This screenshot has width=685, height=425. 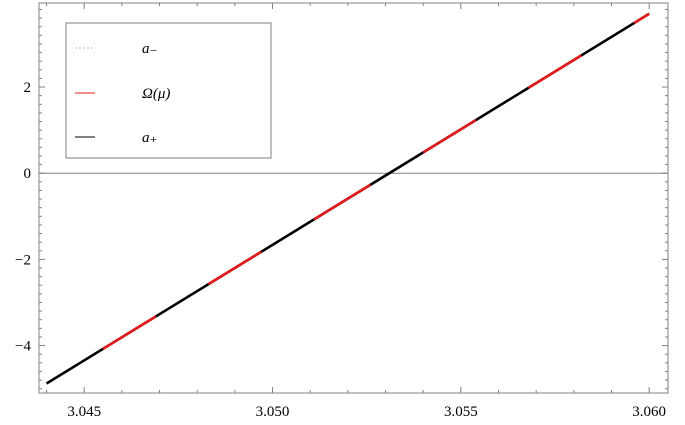 I want to click on y-tick-label: 0, so click(x=28, y=174).